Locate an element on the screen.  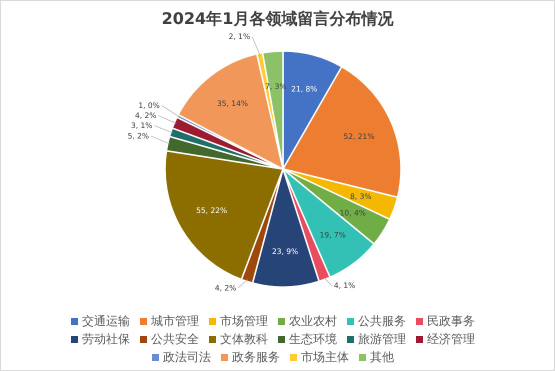
legend-label: 民政事务 is located at coordinates (451, 321).